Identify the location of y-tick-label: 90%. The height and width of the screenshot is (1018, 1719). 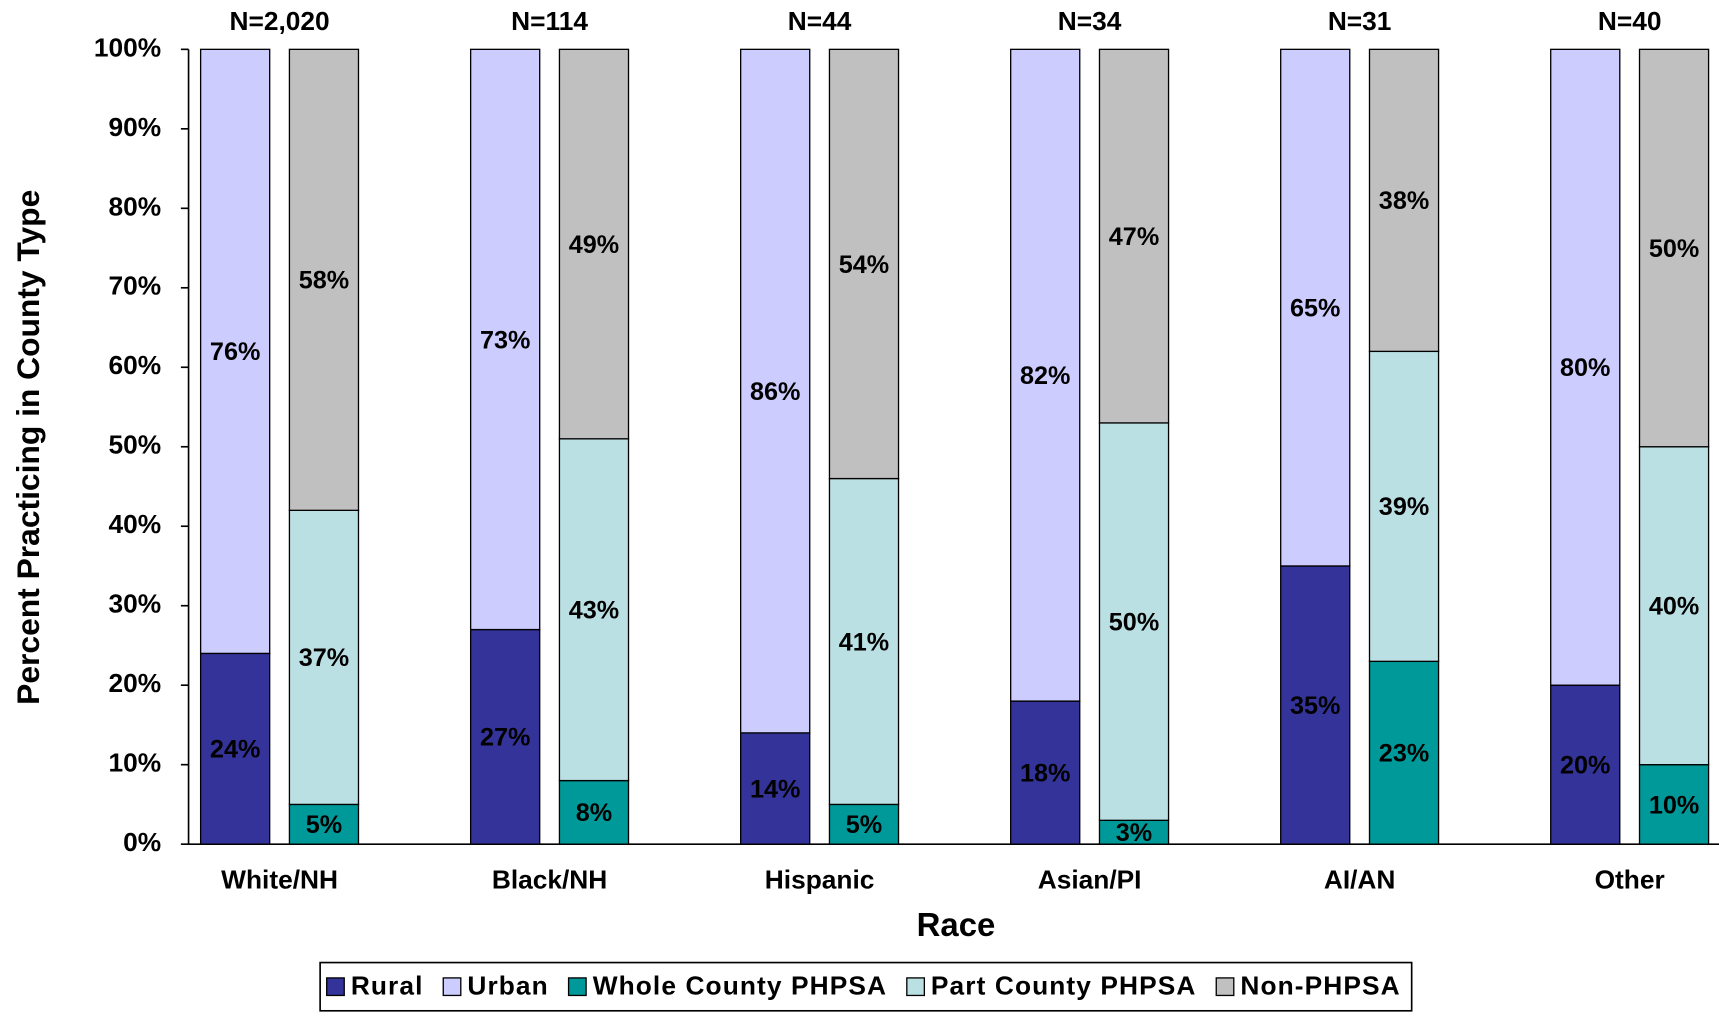
(135, 127).